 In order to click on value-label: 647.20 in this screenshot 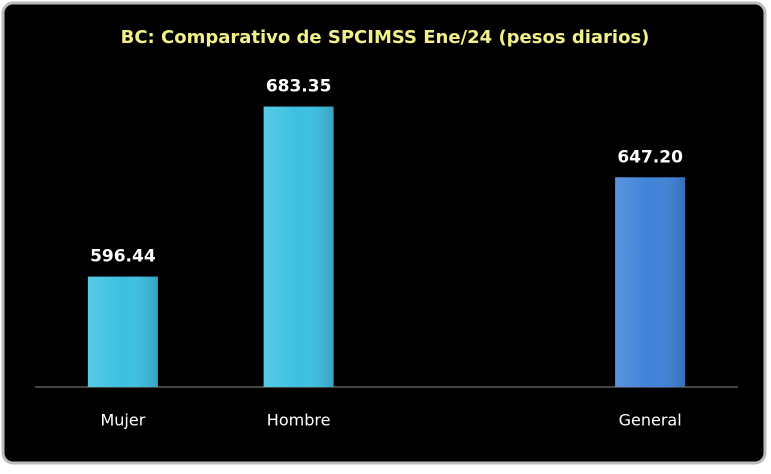, I will do `click(650, 157)`.